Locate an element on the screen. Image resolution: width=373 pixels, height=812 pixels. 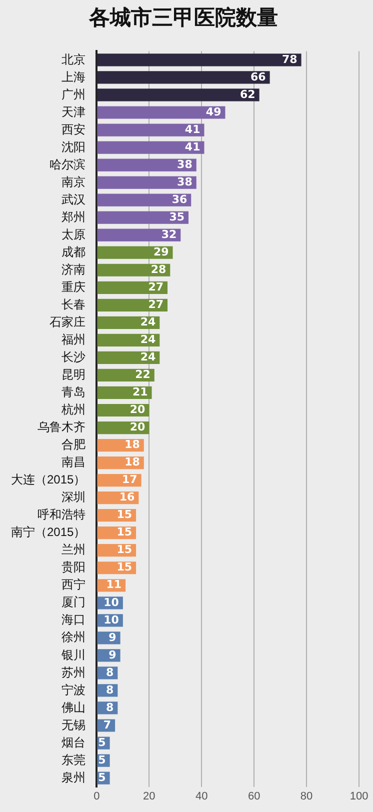
y-tick-label: 苏州 is located at coordinates (74, 672).